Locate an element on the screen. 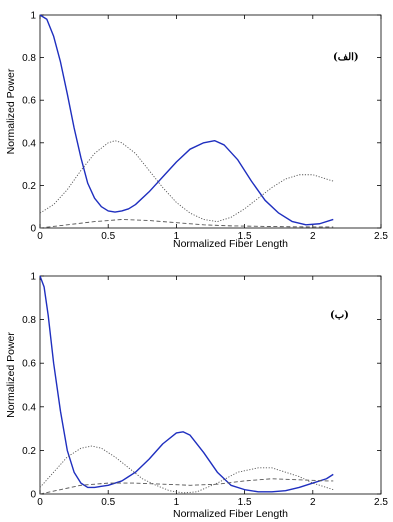 This screenshot has height=522, width=393. panel-label: (ب) is located at coordinates (339, 315).